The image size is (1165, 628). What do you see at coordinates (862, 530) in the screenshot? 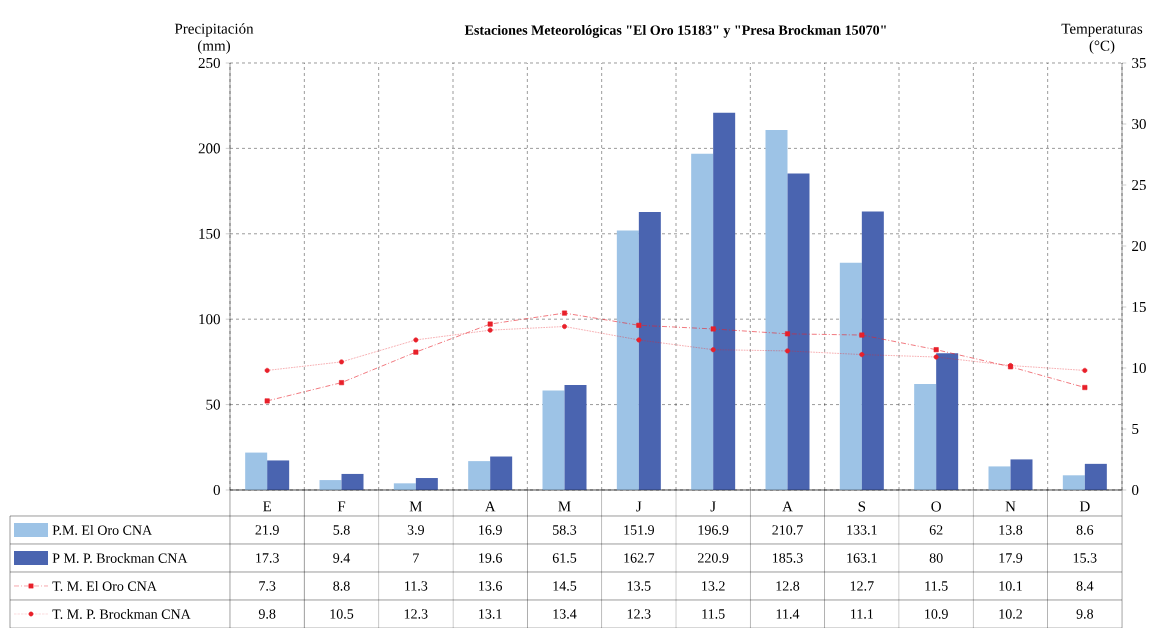
I see `data-label: 133.1` at bounding box center [862, 530].